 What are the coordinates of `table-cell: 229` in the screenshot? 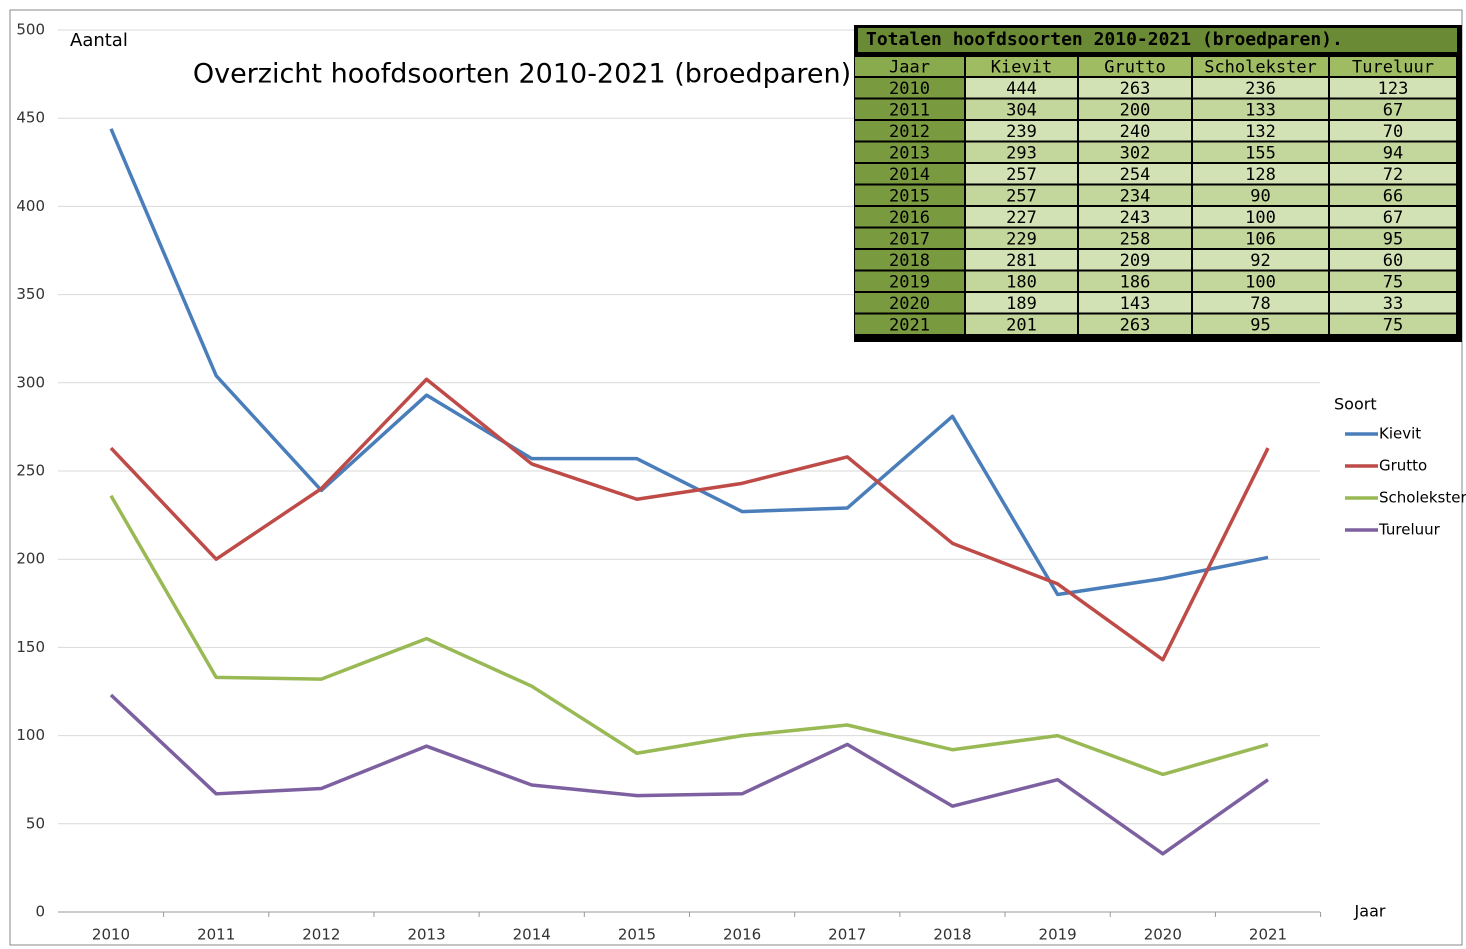 It's located at (1021, 239).